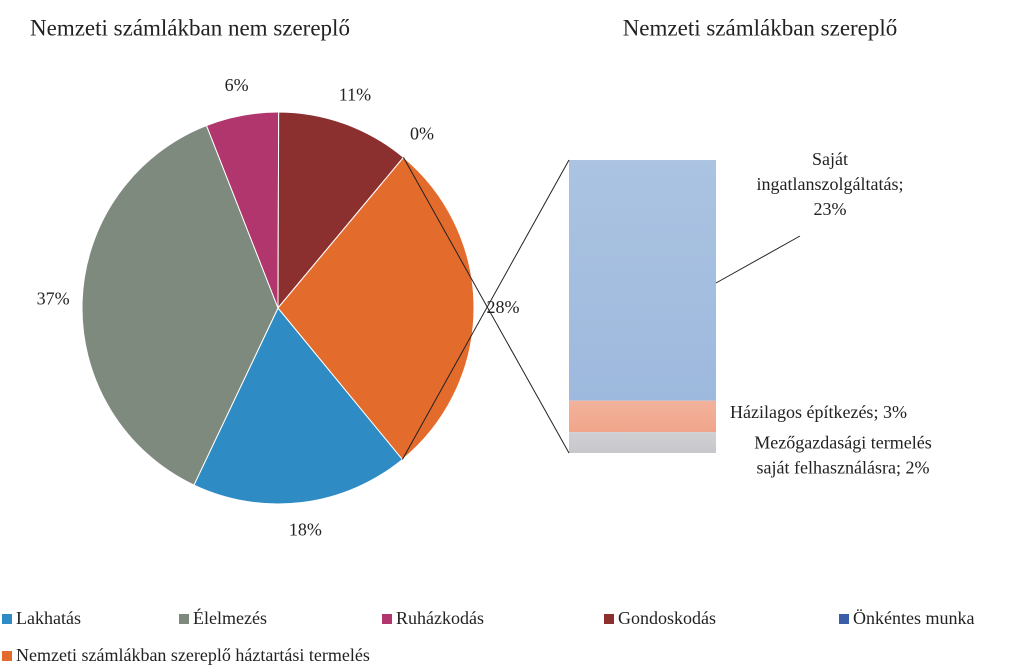  I want to click on data-label: Házilagos építkezés; 3%, so click(818, 412).